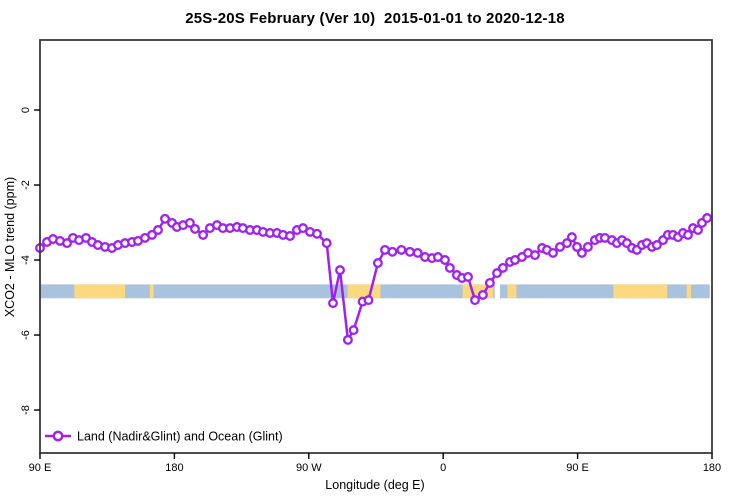  I want to click on y-axis-label: XCO2 - MLO trend (ppm), so click(10, 247).